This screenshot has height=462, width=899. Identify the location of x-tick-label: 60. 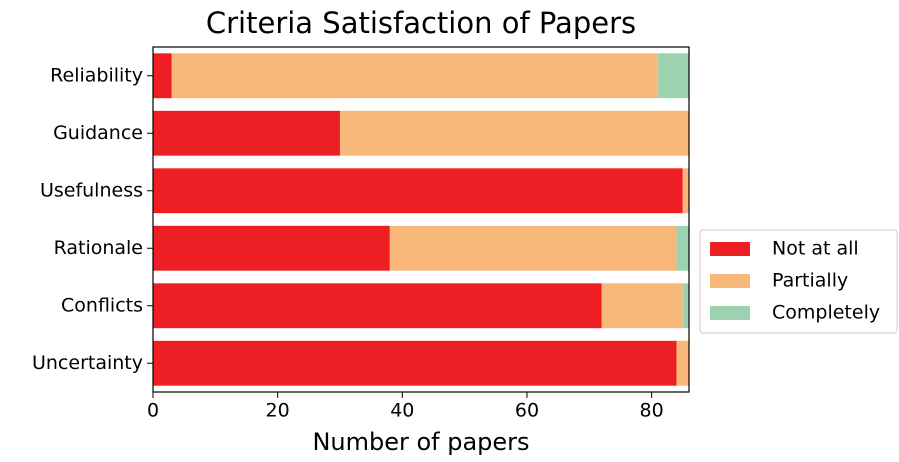
(527, 411).